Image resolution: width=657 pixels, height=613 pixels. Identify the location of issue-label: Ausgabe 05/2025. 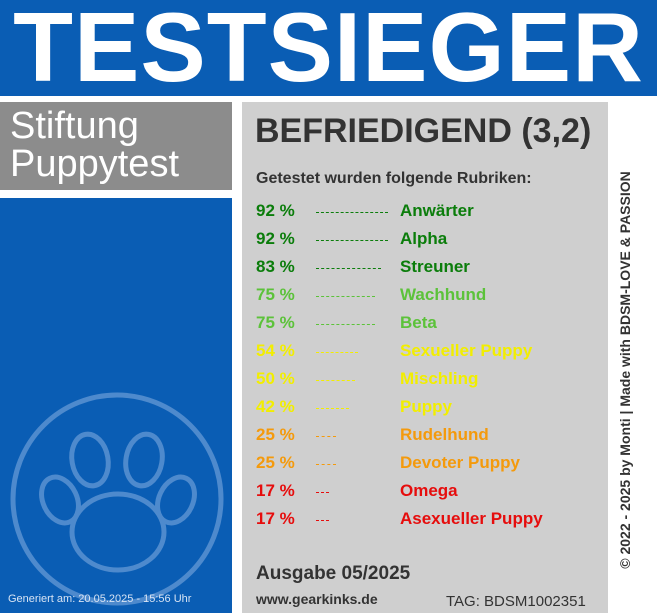
(333, 573).